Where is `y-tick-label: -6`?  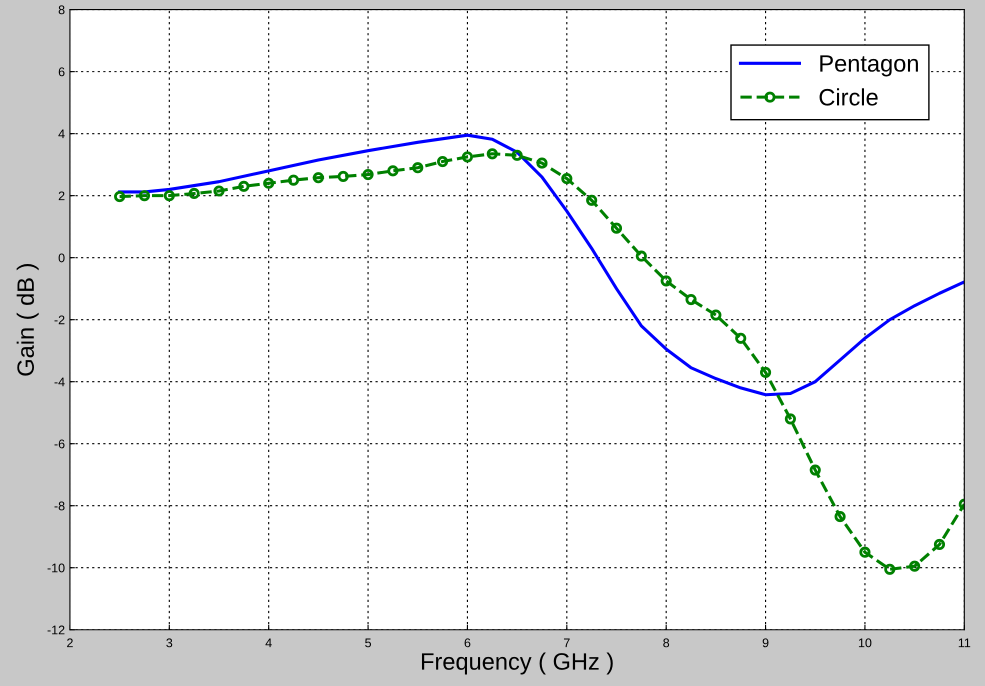
y-tick-label: -6 is located at coordinates (59, 444).